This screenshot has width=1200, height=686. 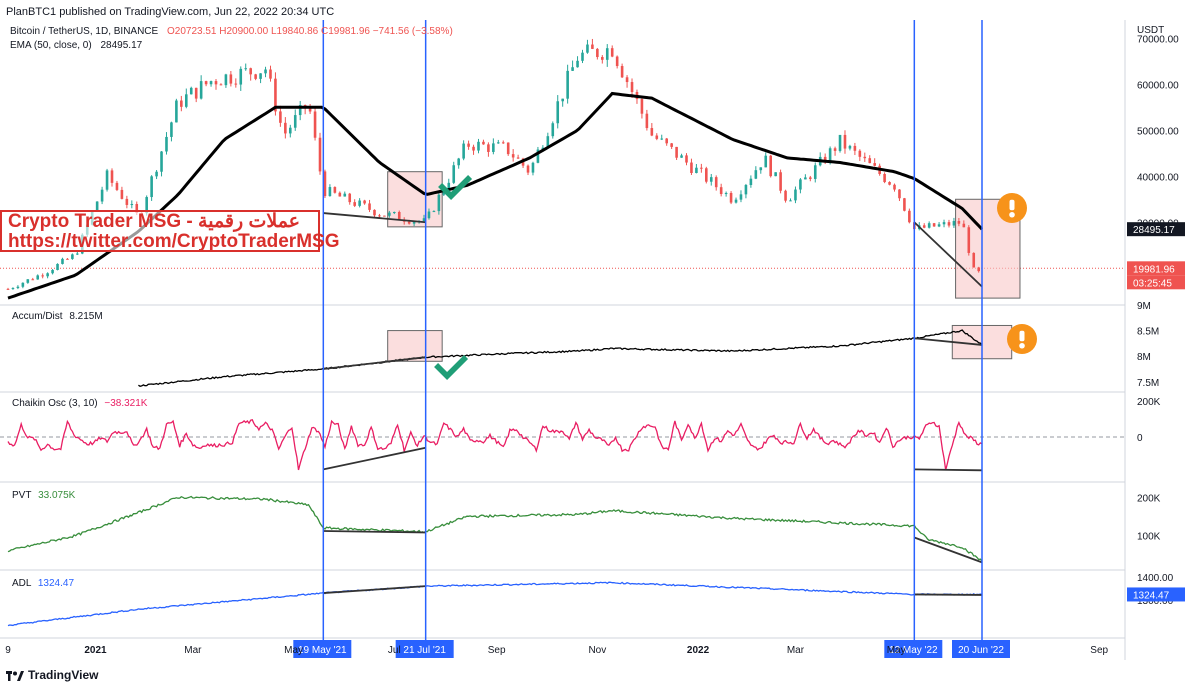 What do you see at coordinates (981, 649) in the screenshot?
I see `date-marker-tag` at bounding box center [981, 649].